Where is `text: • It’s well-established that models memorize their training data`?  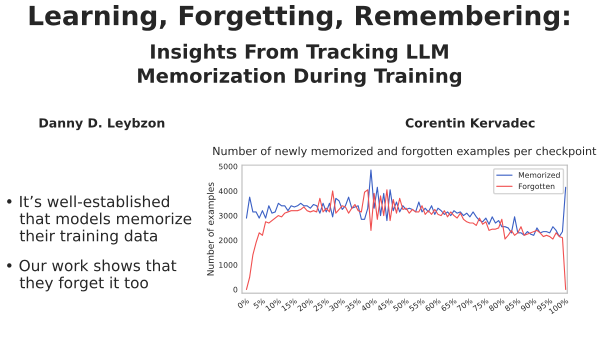
text: • It’s well-established that models memorize their training data is located at coordinates (99, 219).